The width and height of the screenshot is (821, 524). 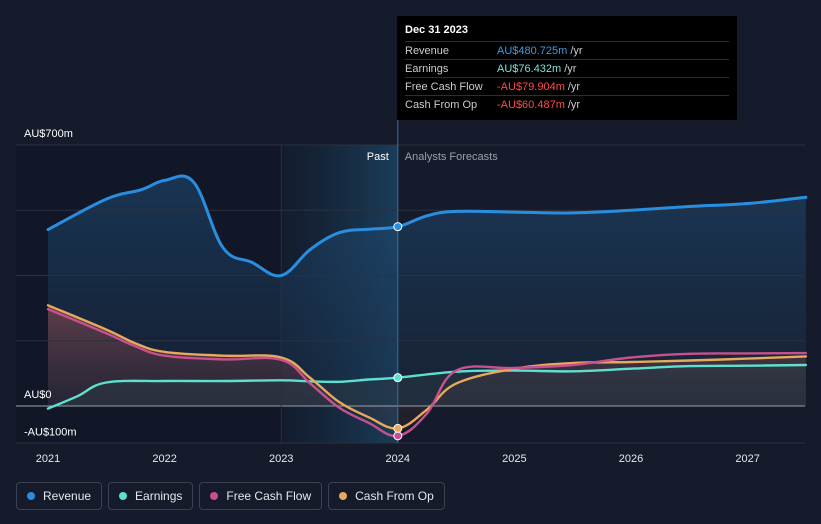 What do you see at coordinates (281, 459) in the screenshot?
I see `x-tick-label: 2023` at bounding box center [281, 459].